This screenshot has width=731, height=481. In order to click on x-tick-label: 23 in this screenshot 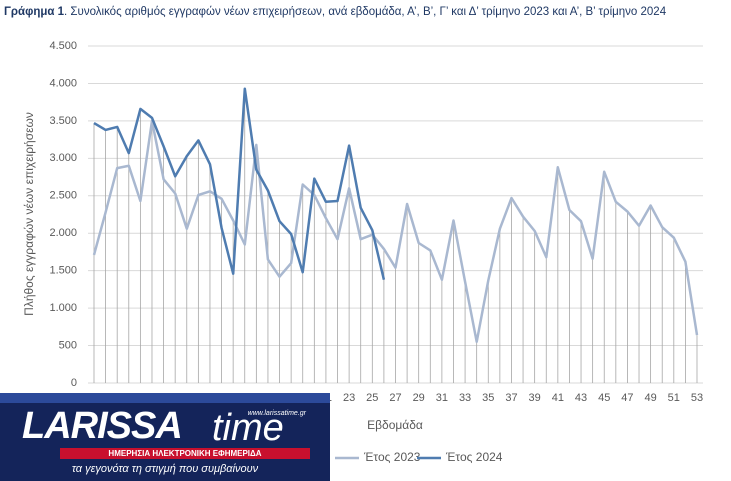, I will do `click(349, 398)`.